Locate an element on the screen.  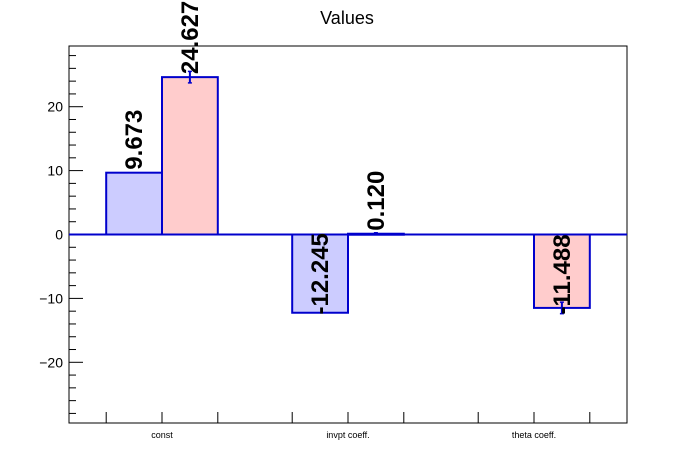
value-label: 0.120 is located at coordinates (376, 201).